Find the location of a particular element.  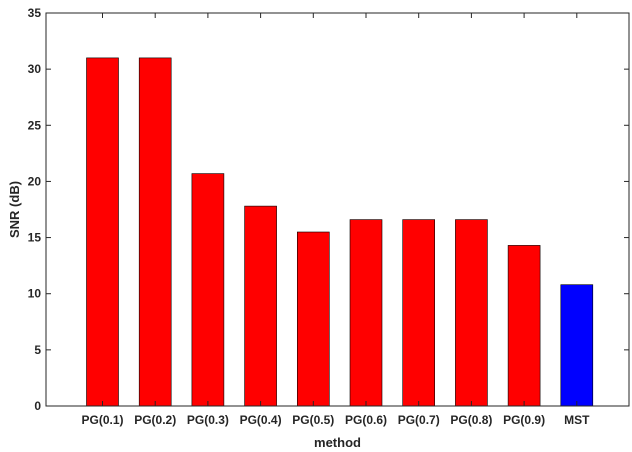

x-tick-label: PG(0.7) is located at coordinates (419, 420).